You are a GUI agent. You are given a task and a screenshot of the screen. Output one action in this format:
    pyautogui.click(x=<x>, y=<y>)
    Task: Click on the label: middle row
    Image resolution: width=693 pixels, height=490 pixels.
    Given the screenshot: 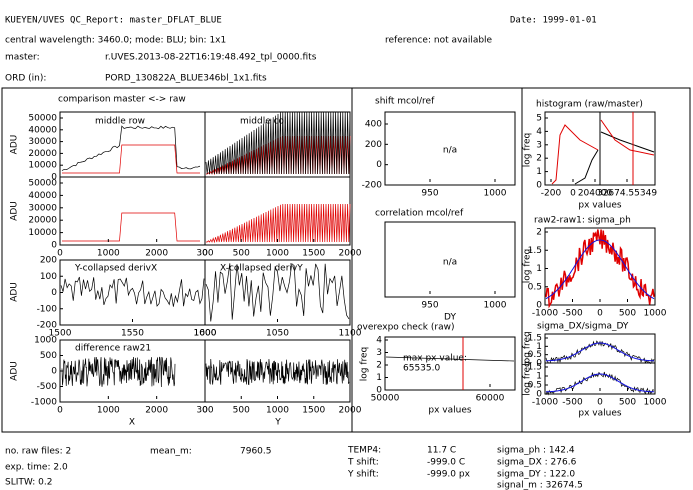 What is the action you would take?
    pyautogui.click(x=120, y=122)
    